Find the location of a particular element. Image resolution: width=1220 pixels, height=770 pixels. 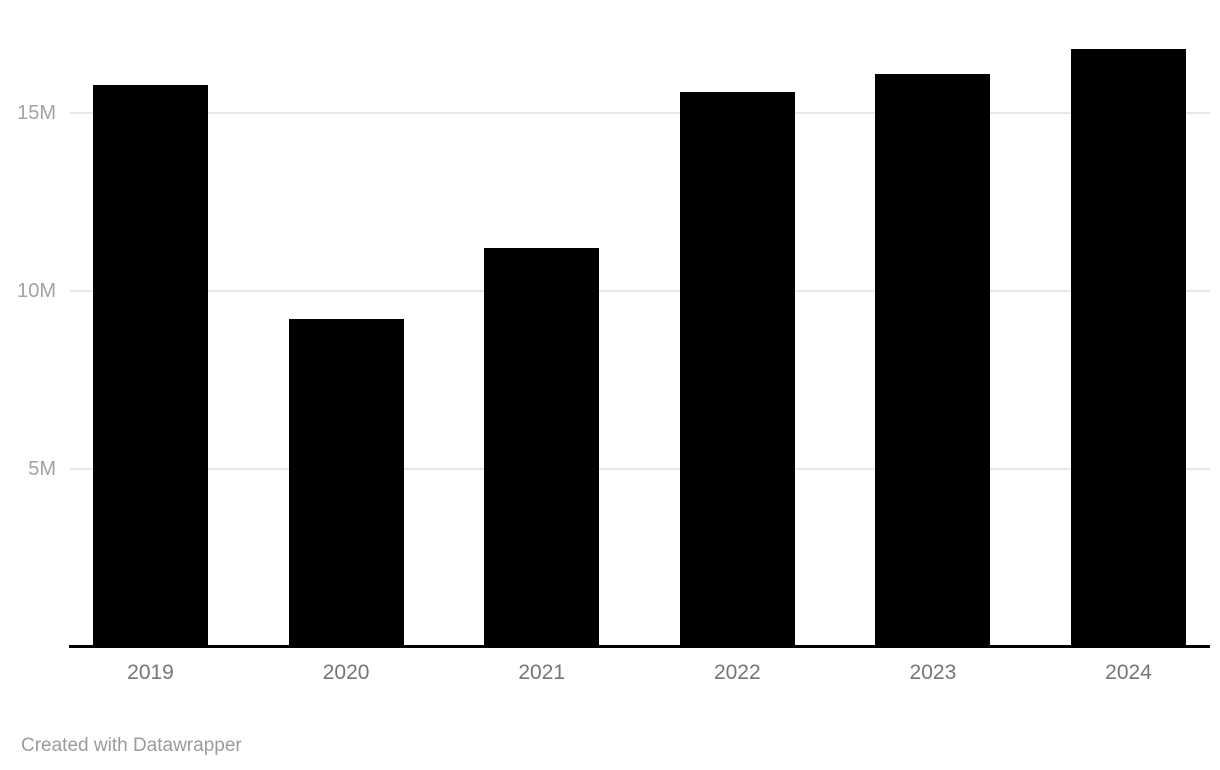

y-tick-label: 5M is located at coordinates (42, 469).